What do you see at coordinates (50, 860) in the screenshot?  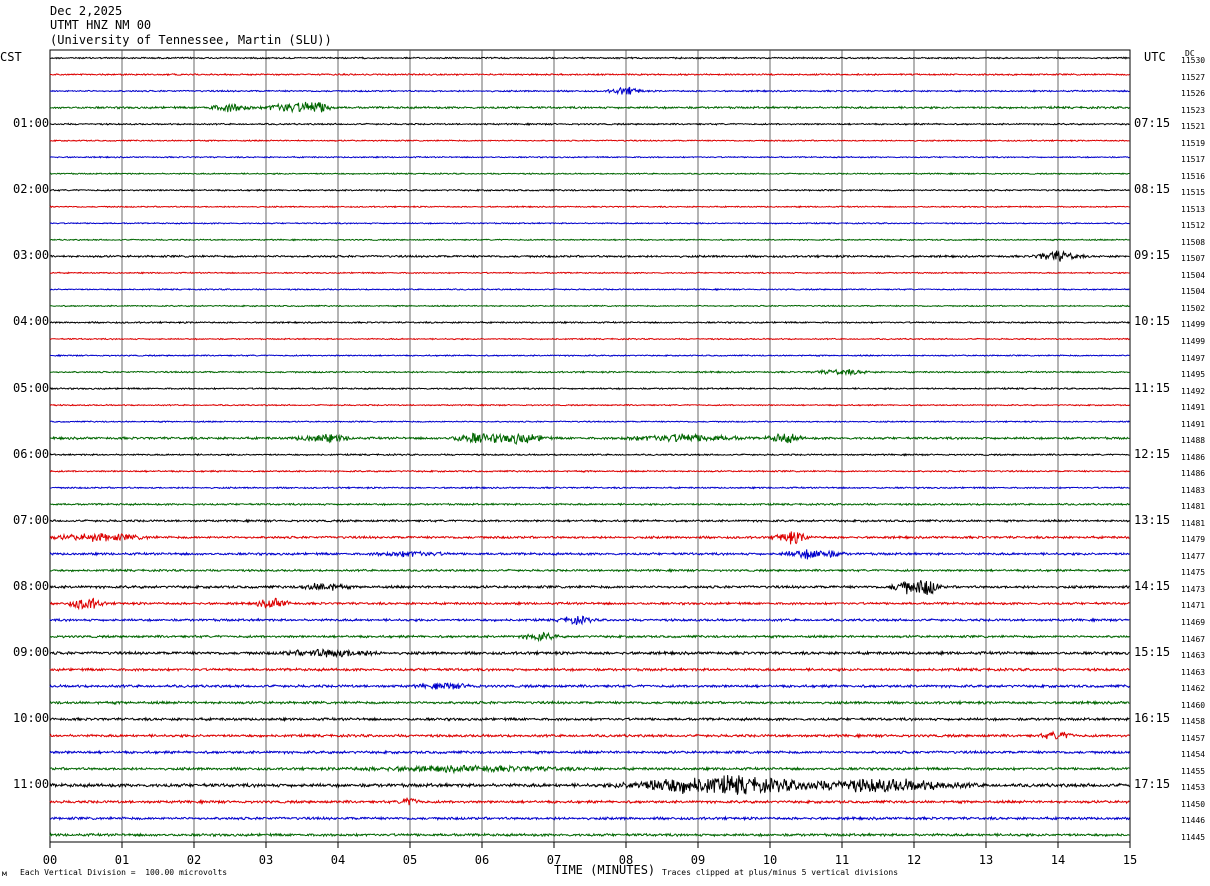 I see `x-tick-label: 00` at bounding box center [50, 860].